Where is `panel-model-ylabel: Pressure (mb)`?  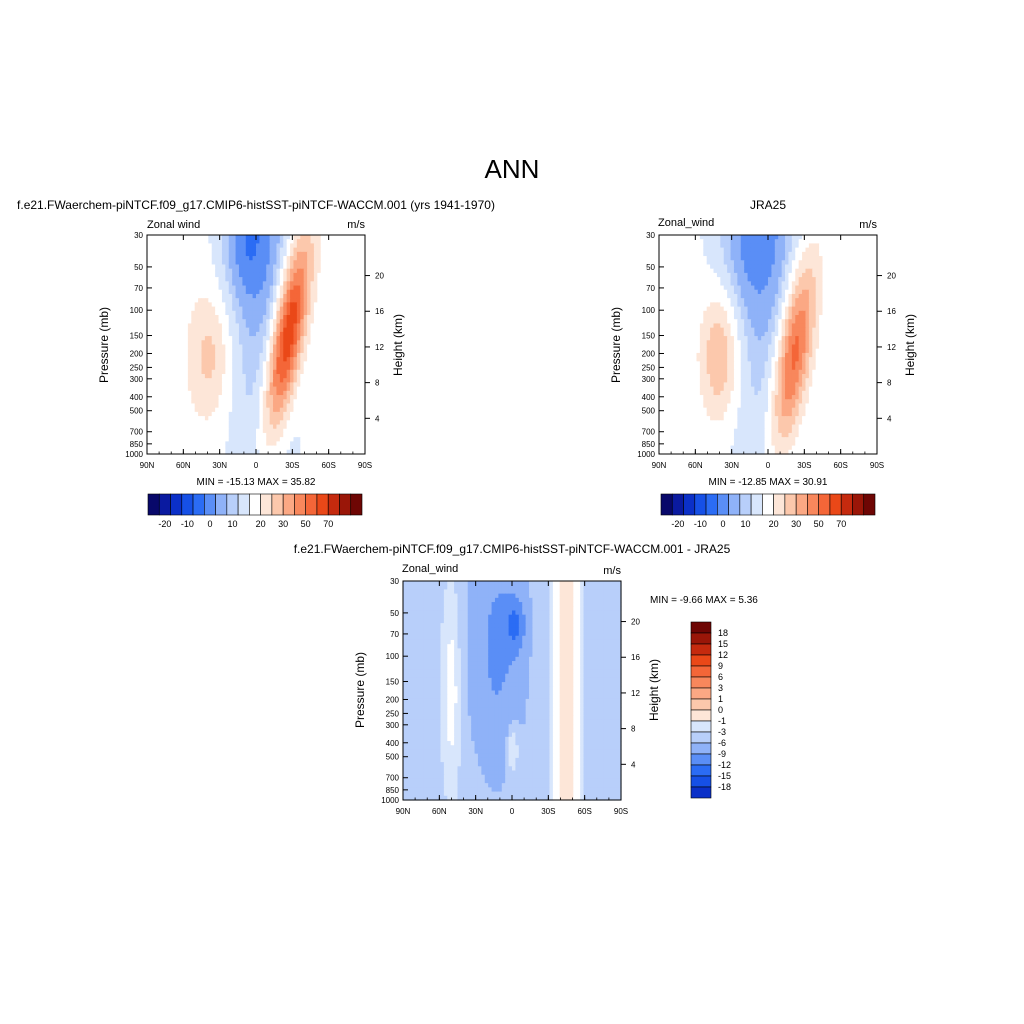 panel-model-ylabel: Pressure (mb) is located at coordinates (104, 345).